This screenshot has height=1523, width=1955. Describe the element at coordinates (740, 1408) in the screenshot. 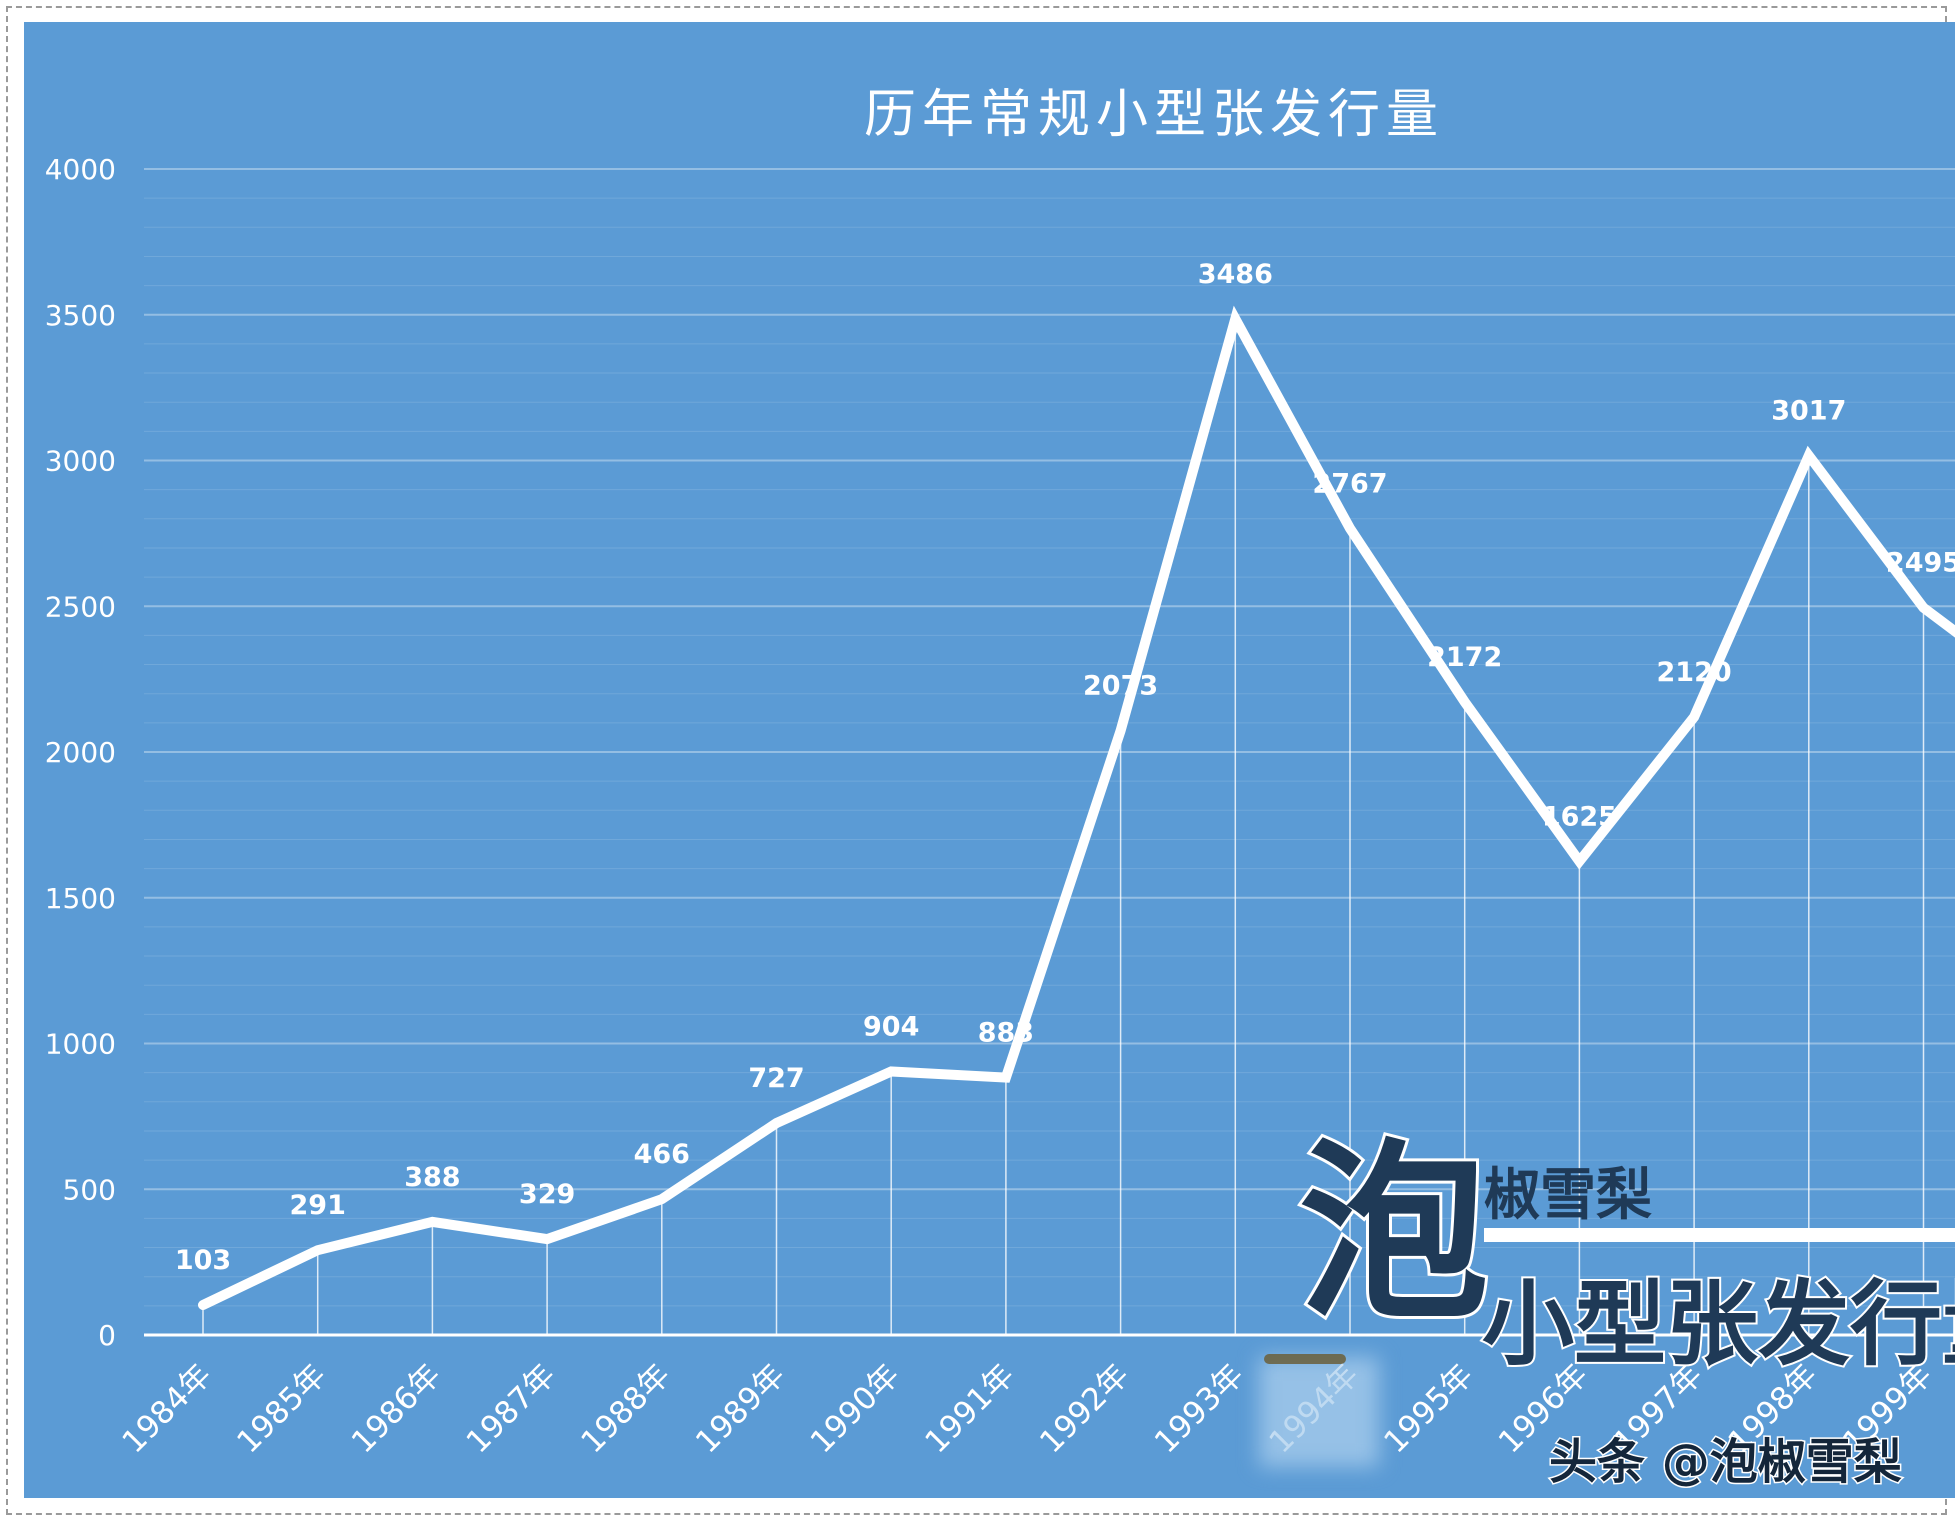

I see `x-tick-label: 1989年` at that location.